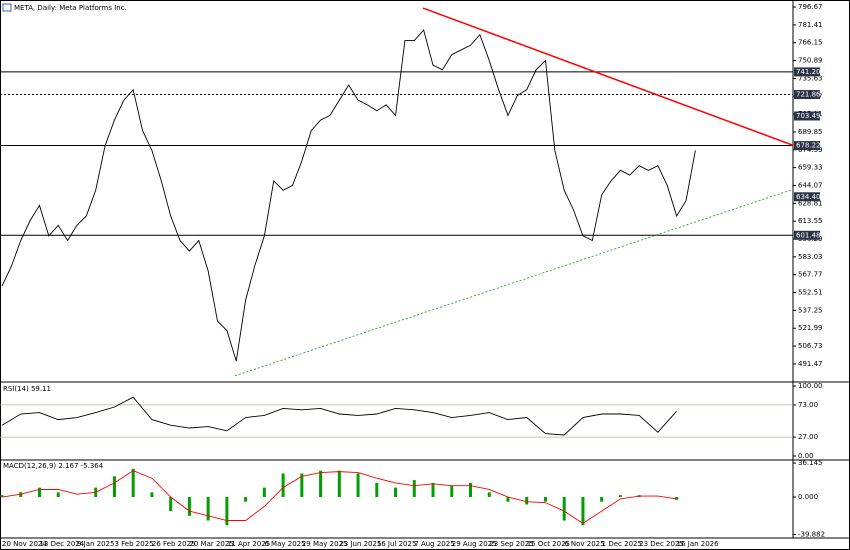 This screenshot has width=850, height=550. I want to click on level-label: 601.48, so click(808, 235).